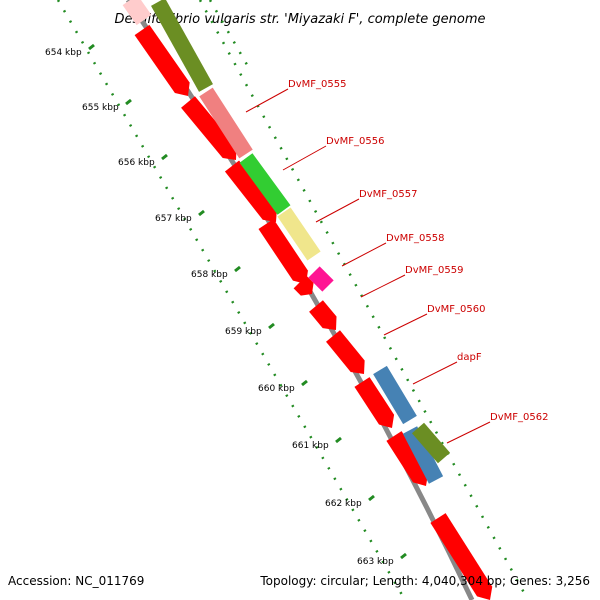  What do you see at coordinates (519, 417) in the screenshot?
I see `gene-label: DvMF_0562` at bounding box center [519, 417].